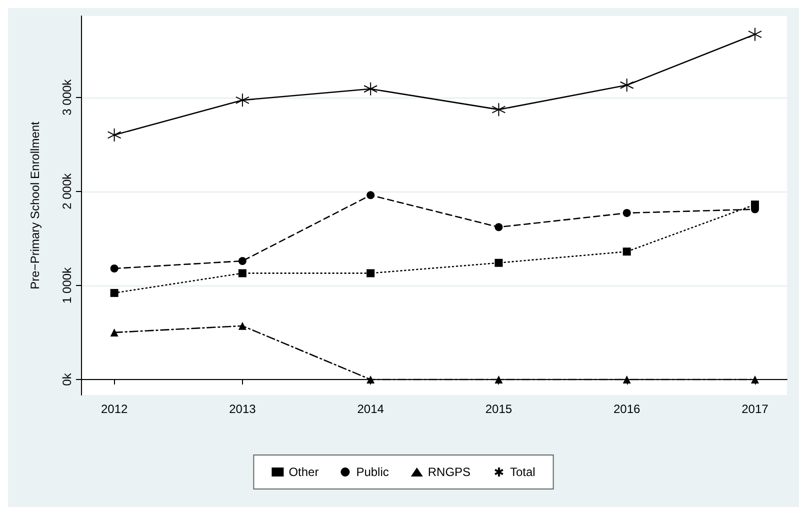 Image resolution: width=807 pixels, height=515 pixels. Describe the element at coordinates (67, 379) in the screenshot. I see `y-tick-label: 0k` at that location.